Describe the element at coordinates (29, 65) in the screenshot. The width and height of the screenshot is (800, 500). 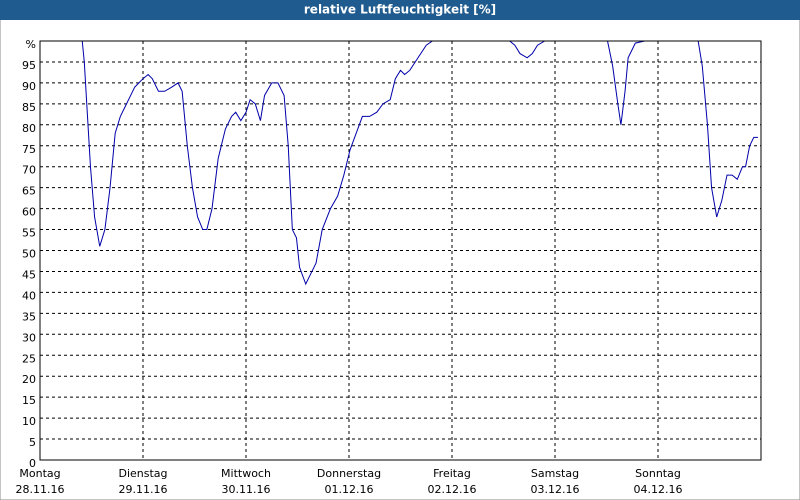
I see `y-tick-label: 95` at that location.